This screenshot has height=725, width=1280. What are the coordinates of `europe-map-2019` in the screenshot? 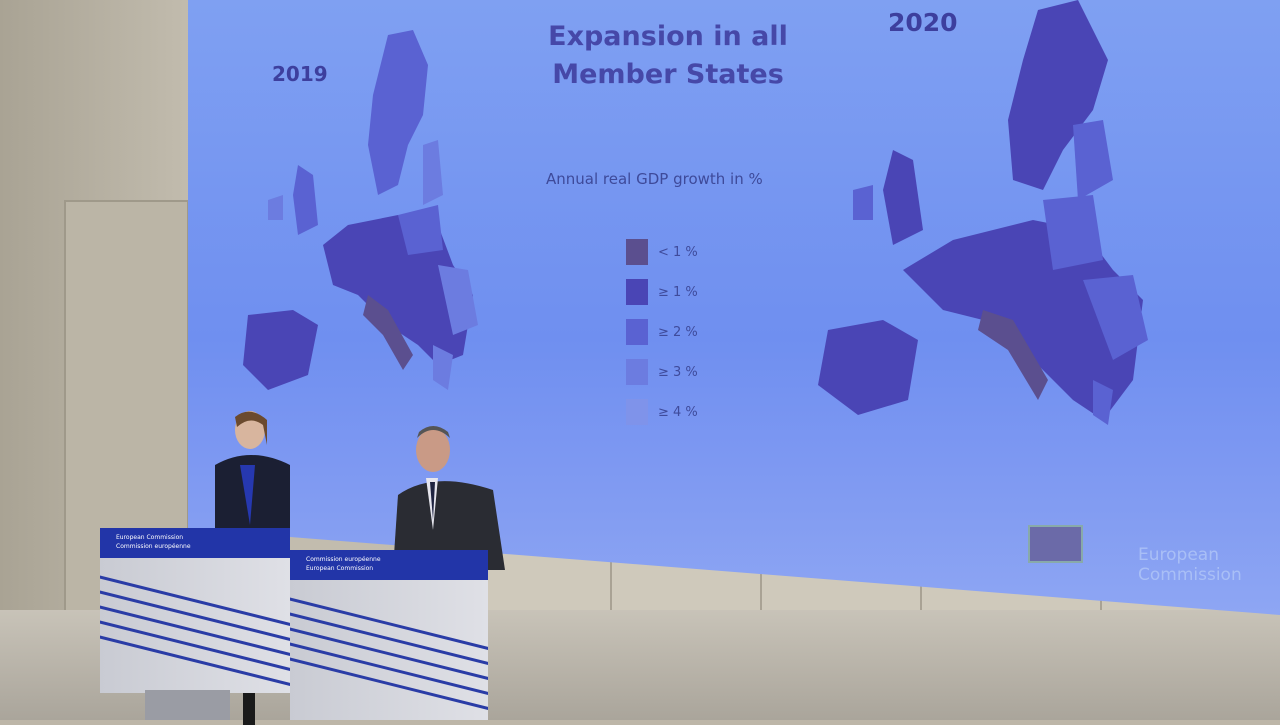 It's located at (360, 210).